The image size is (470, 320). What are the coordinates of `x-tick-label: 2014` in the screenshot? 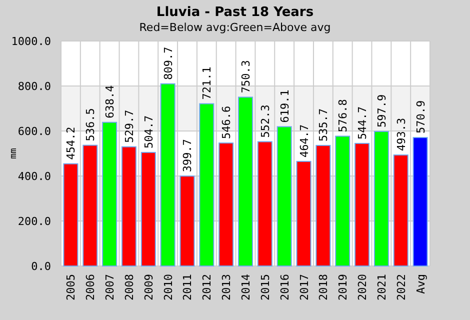 It's located at (246, 287).